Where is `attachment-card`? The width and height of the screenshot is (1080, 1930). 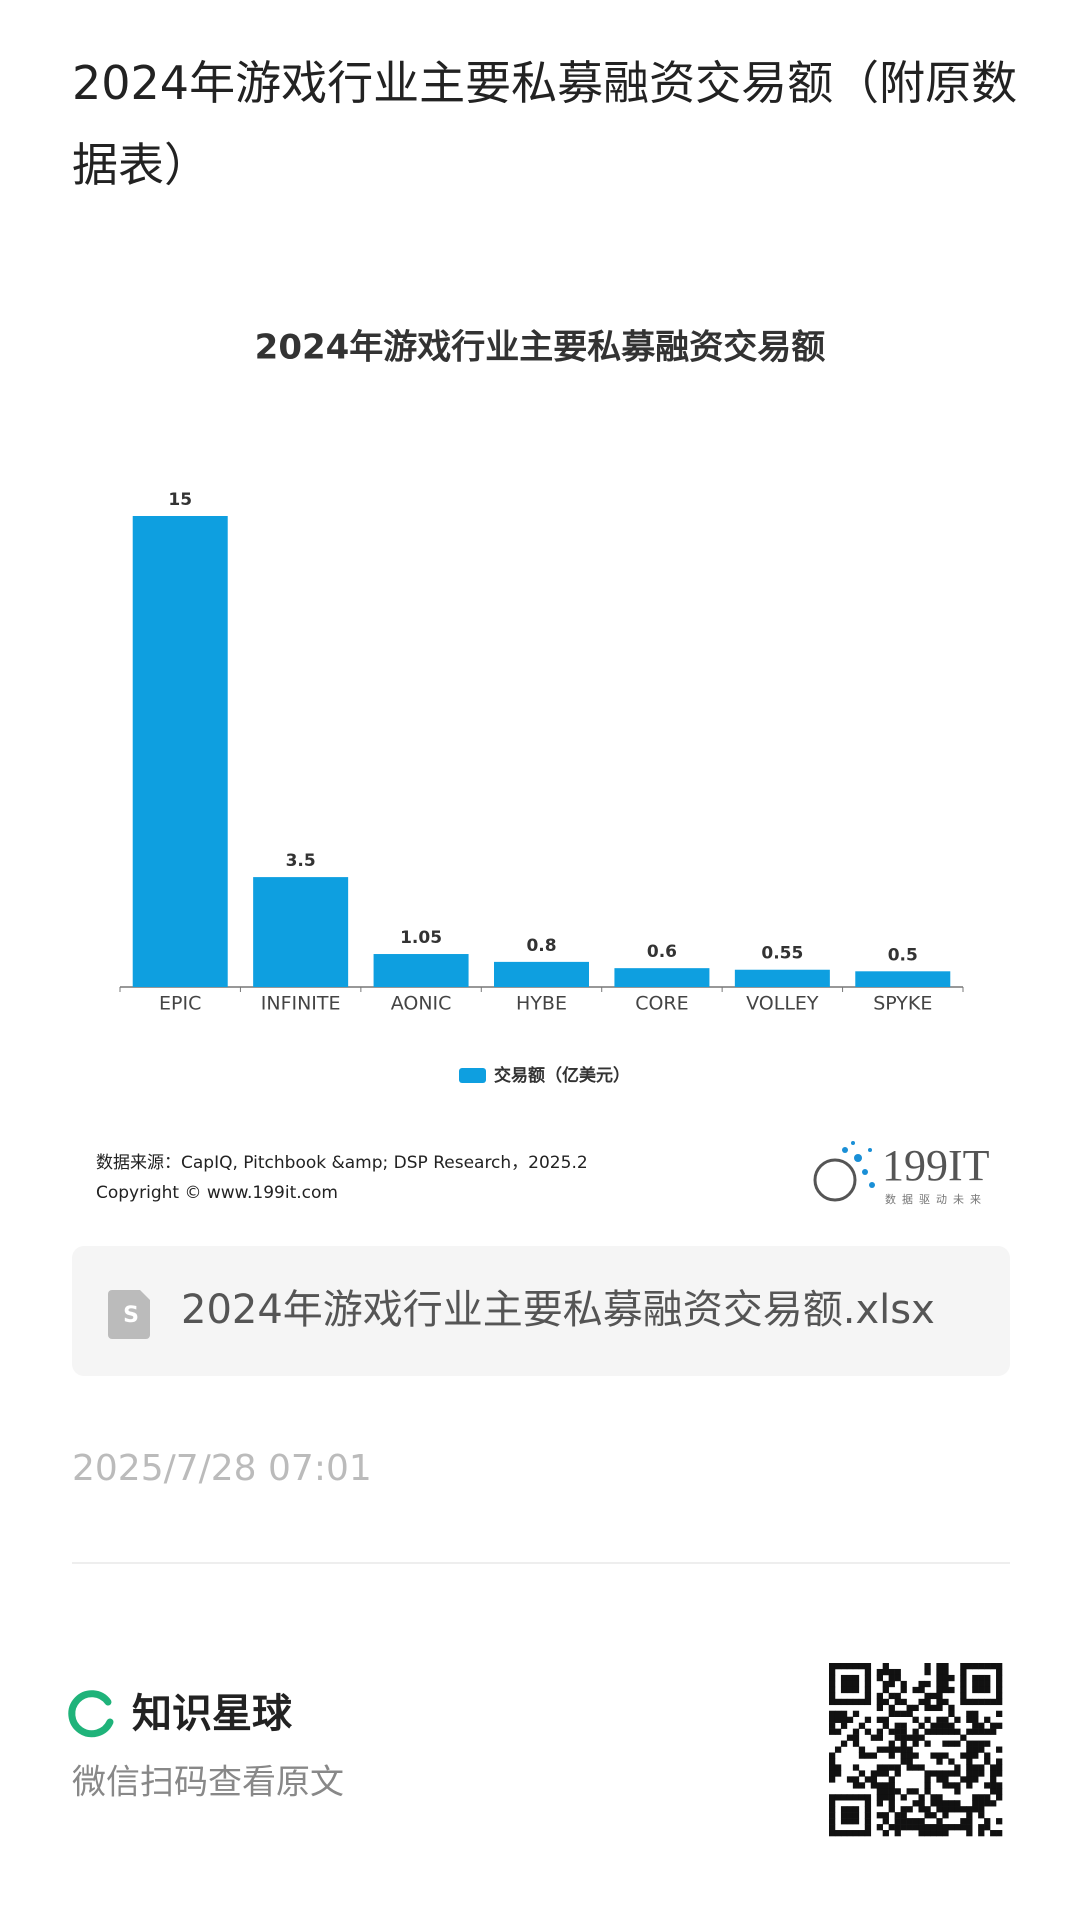 attachment-card is located at coordinates (541, 1311).